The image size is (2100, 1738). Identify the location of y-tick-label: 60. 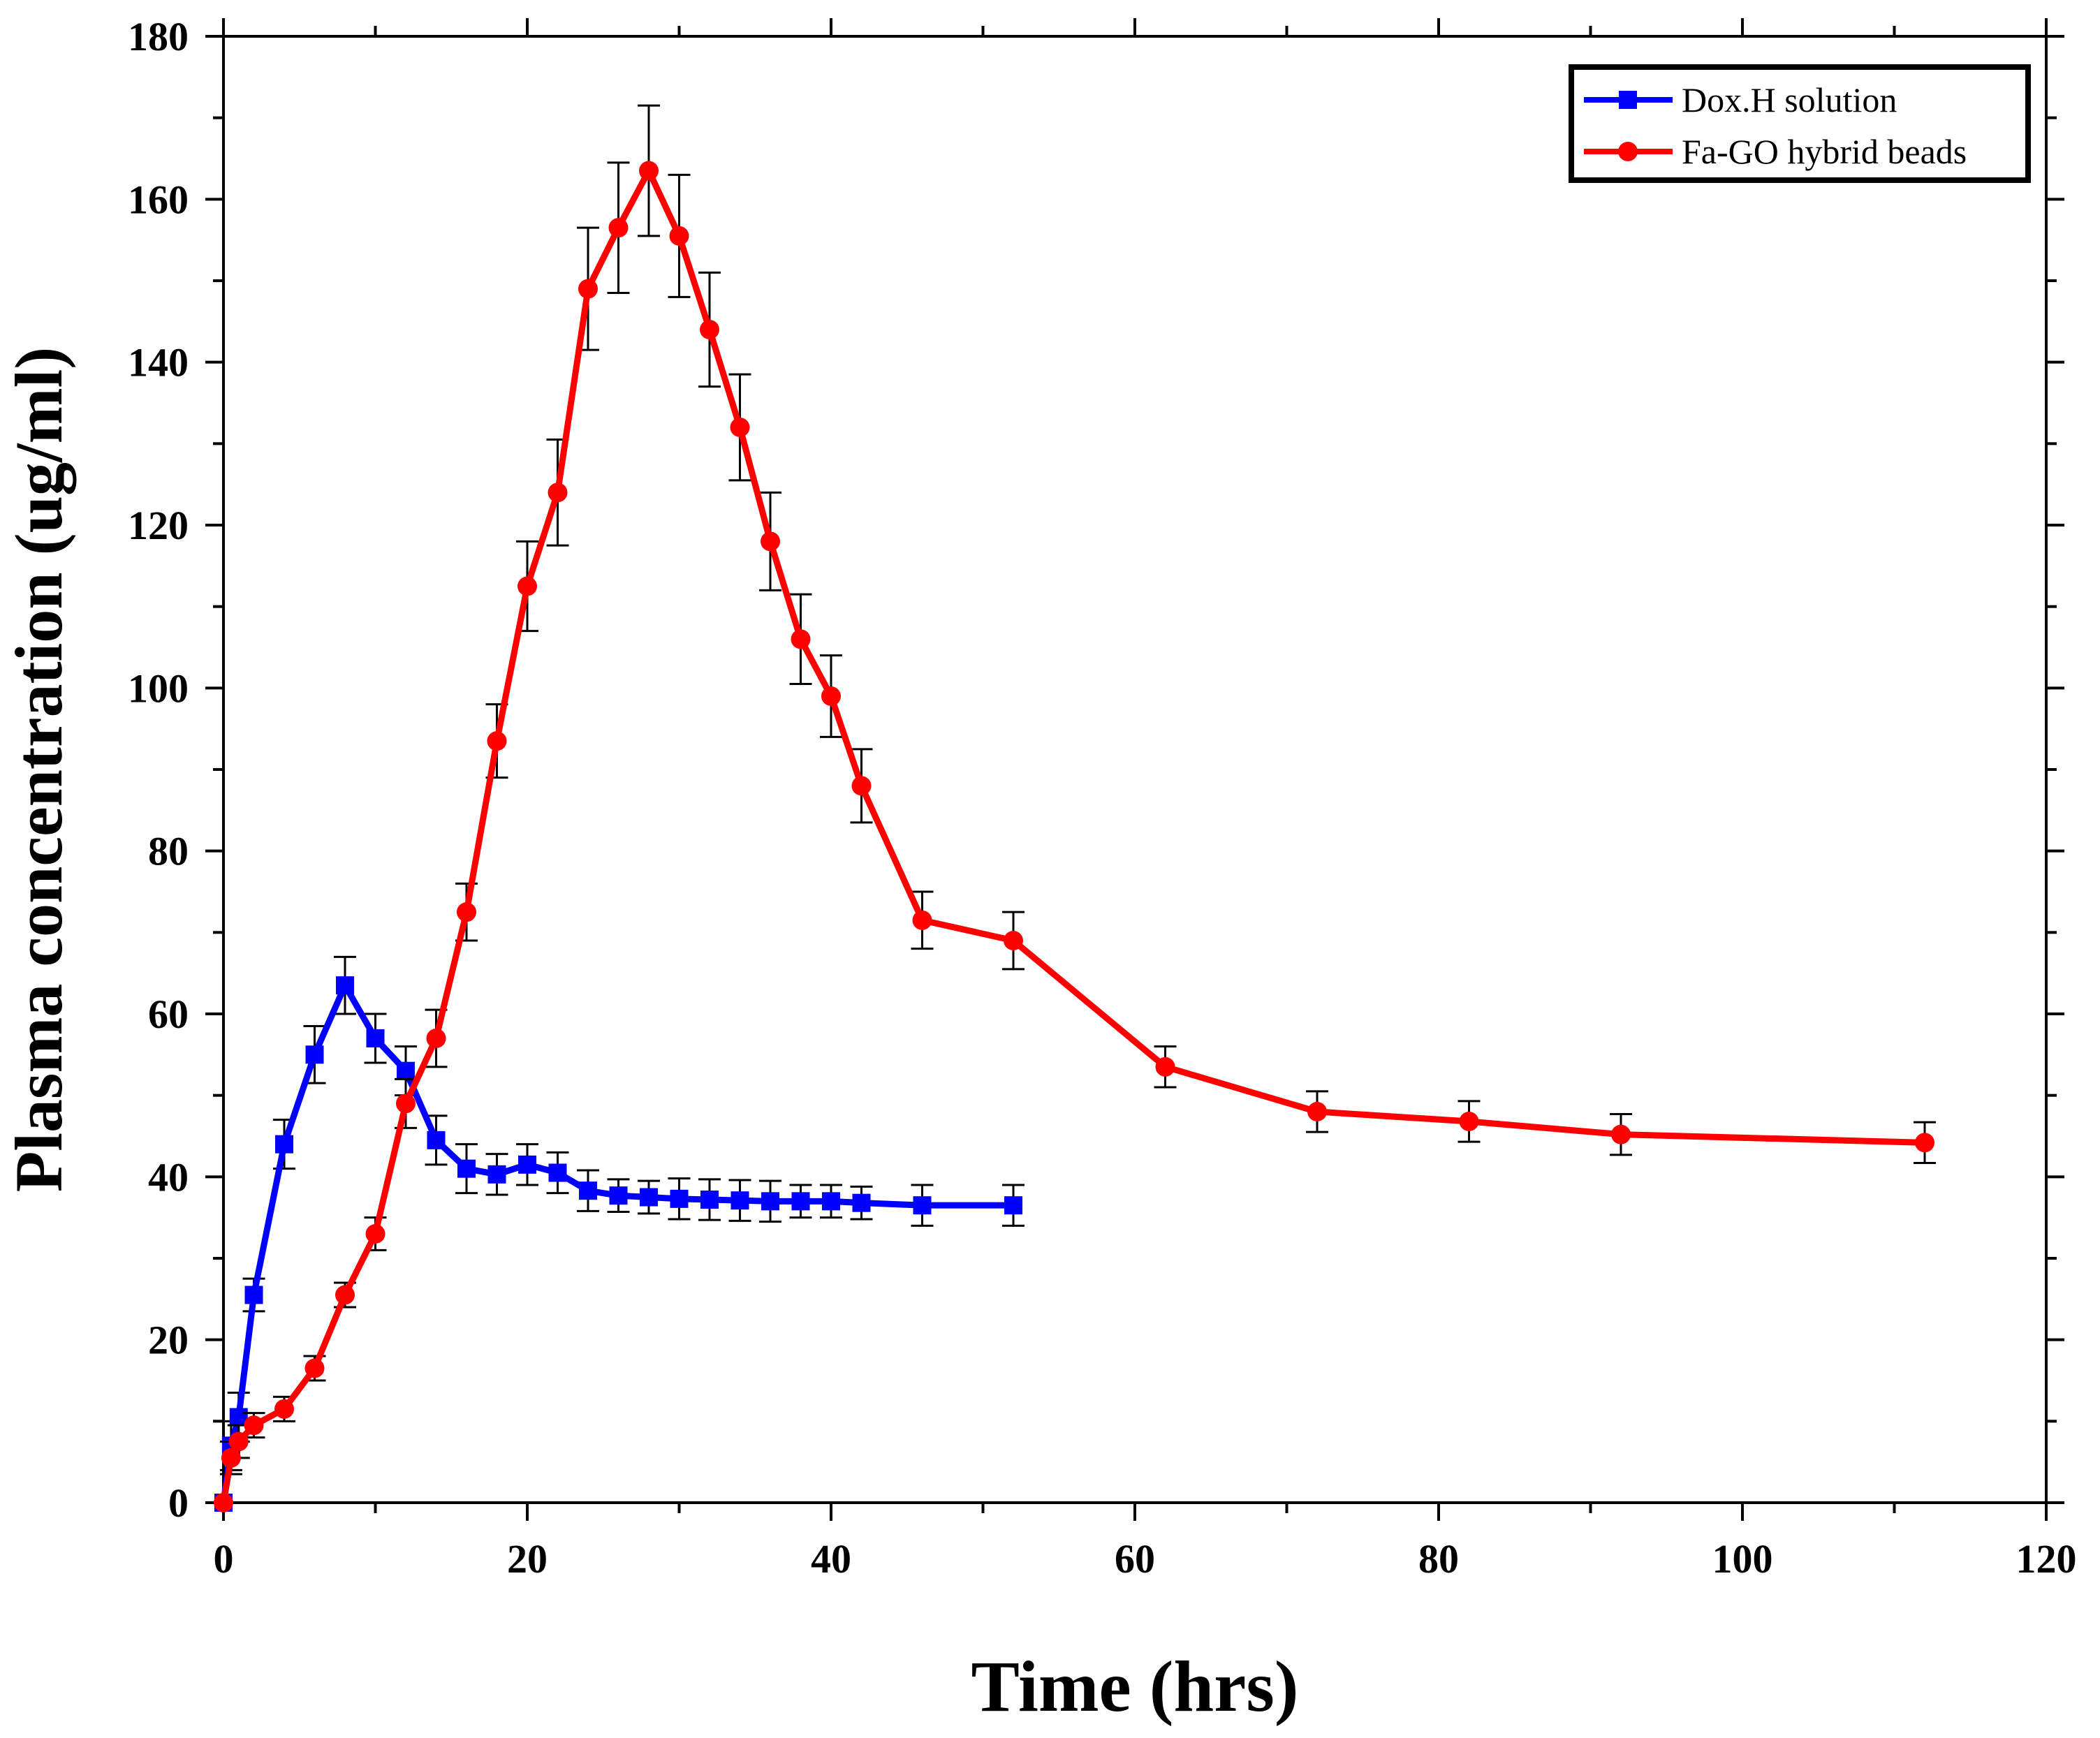
(168, 1014).